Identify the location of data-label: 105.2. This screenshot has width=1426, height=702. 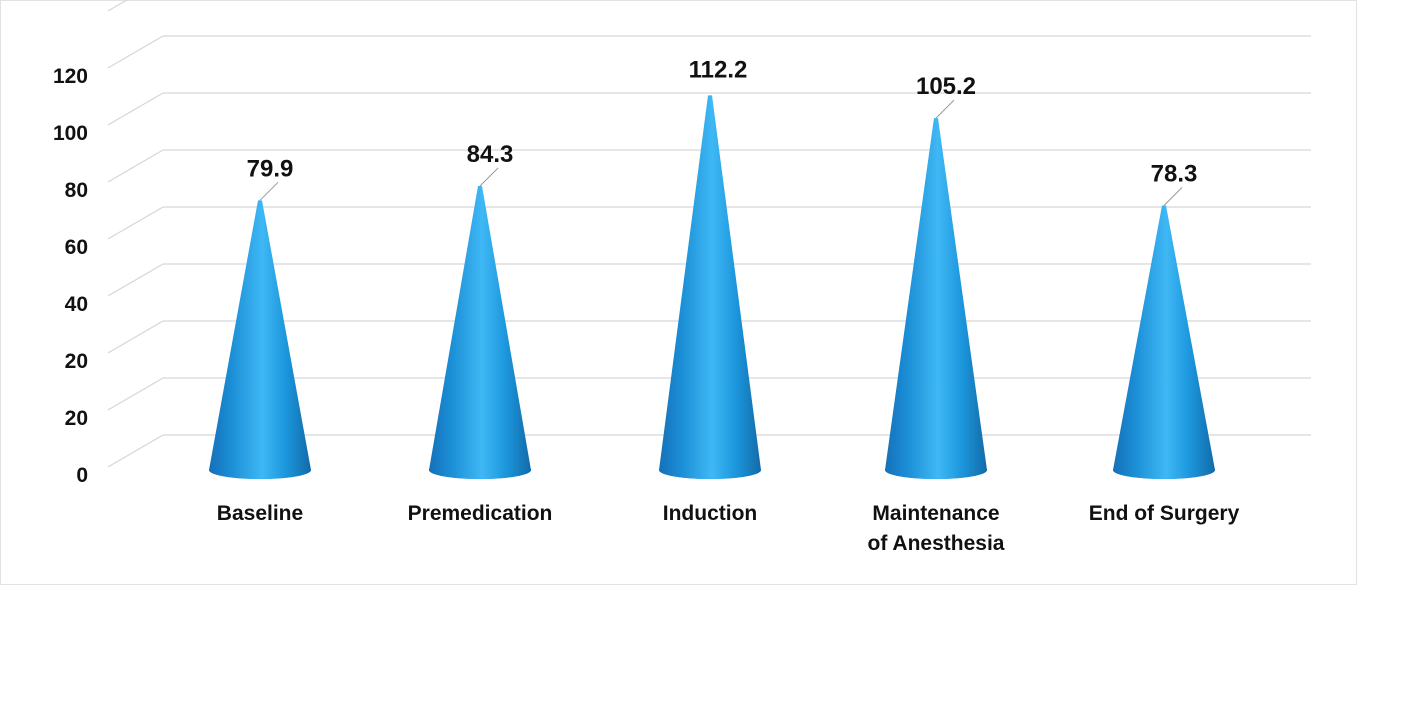
(946, 86).